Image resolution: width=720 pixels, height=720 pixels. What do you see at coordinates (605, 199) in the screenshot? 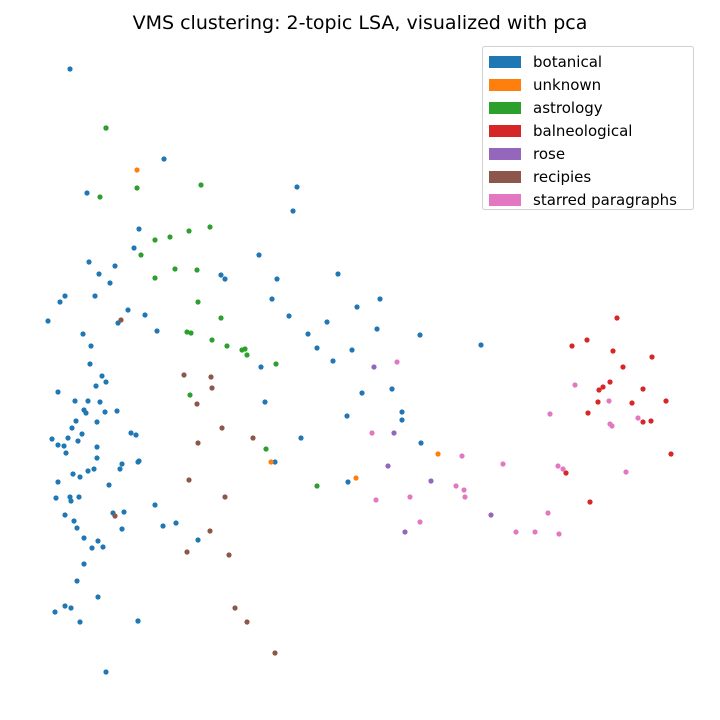
I see `legend-label: starred paragraphs` at bounding box center [605, 199].